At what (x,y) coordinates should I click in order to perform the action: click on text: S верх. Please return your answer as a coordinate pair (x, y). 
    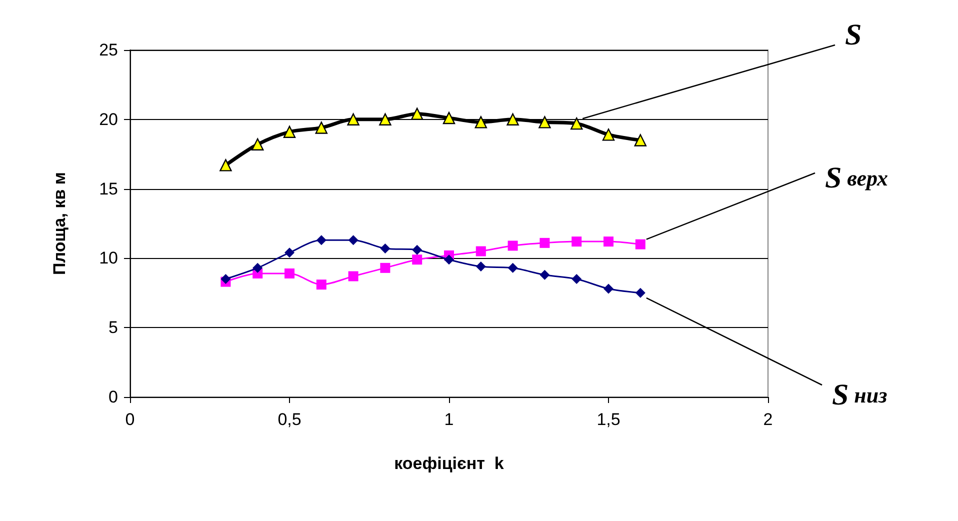
    Looking at the image, I should click on (856, 178).